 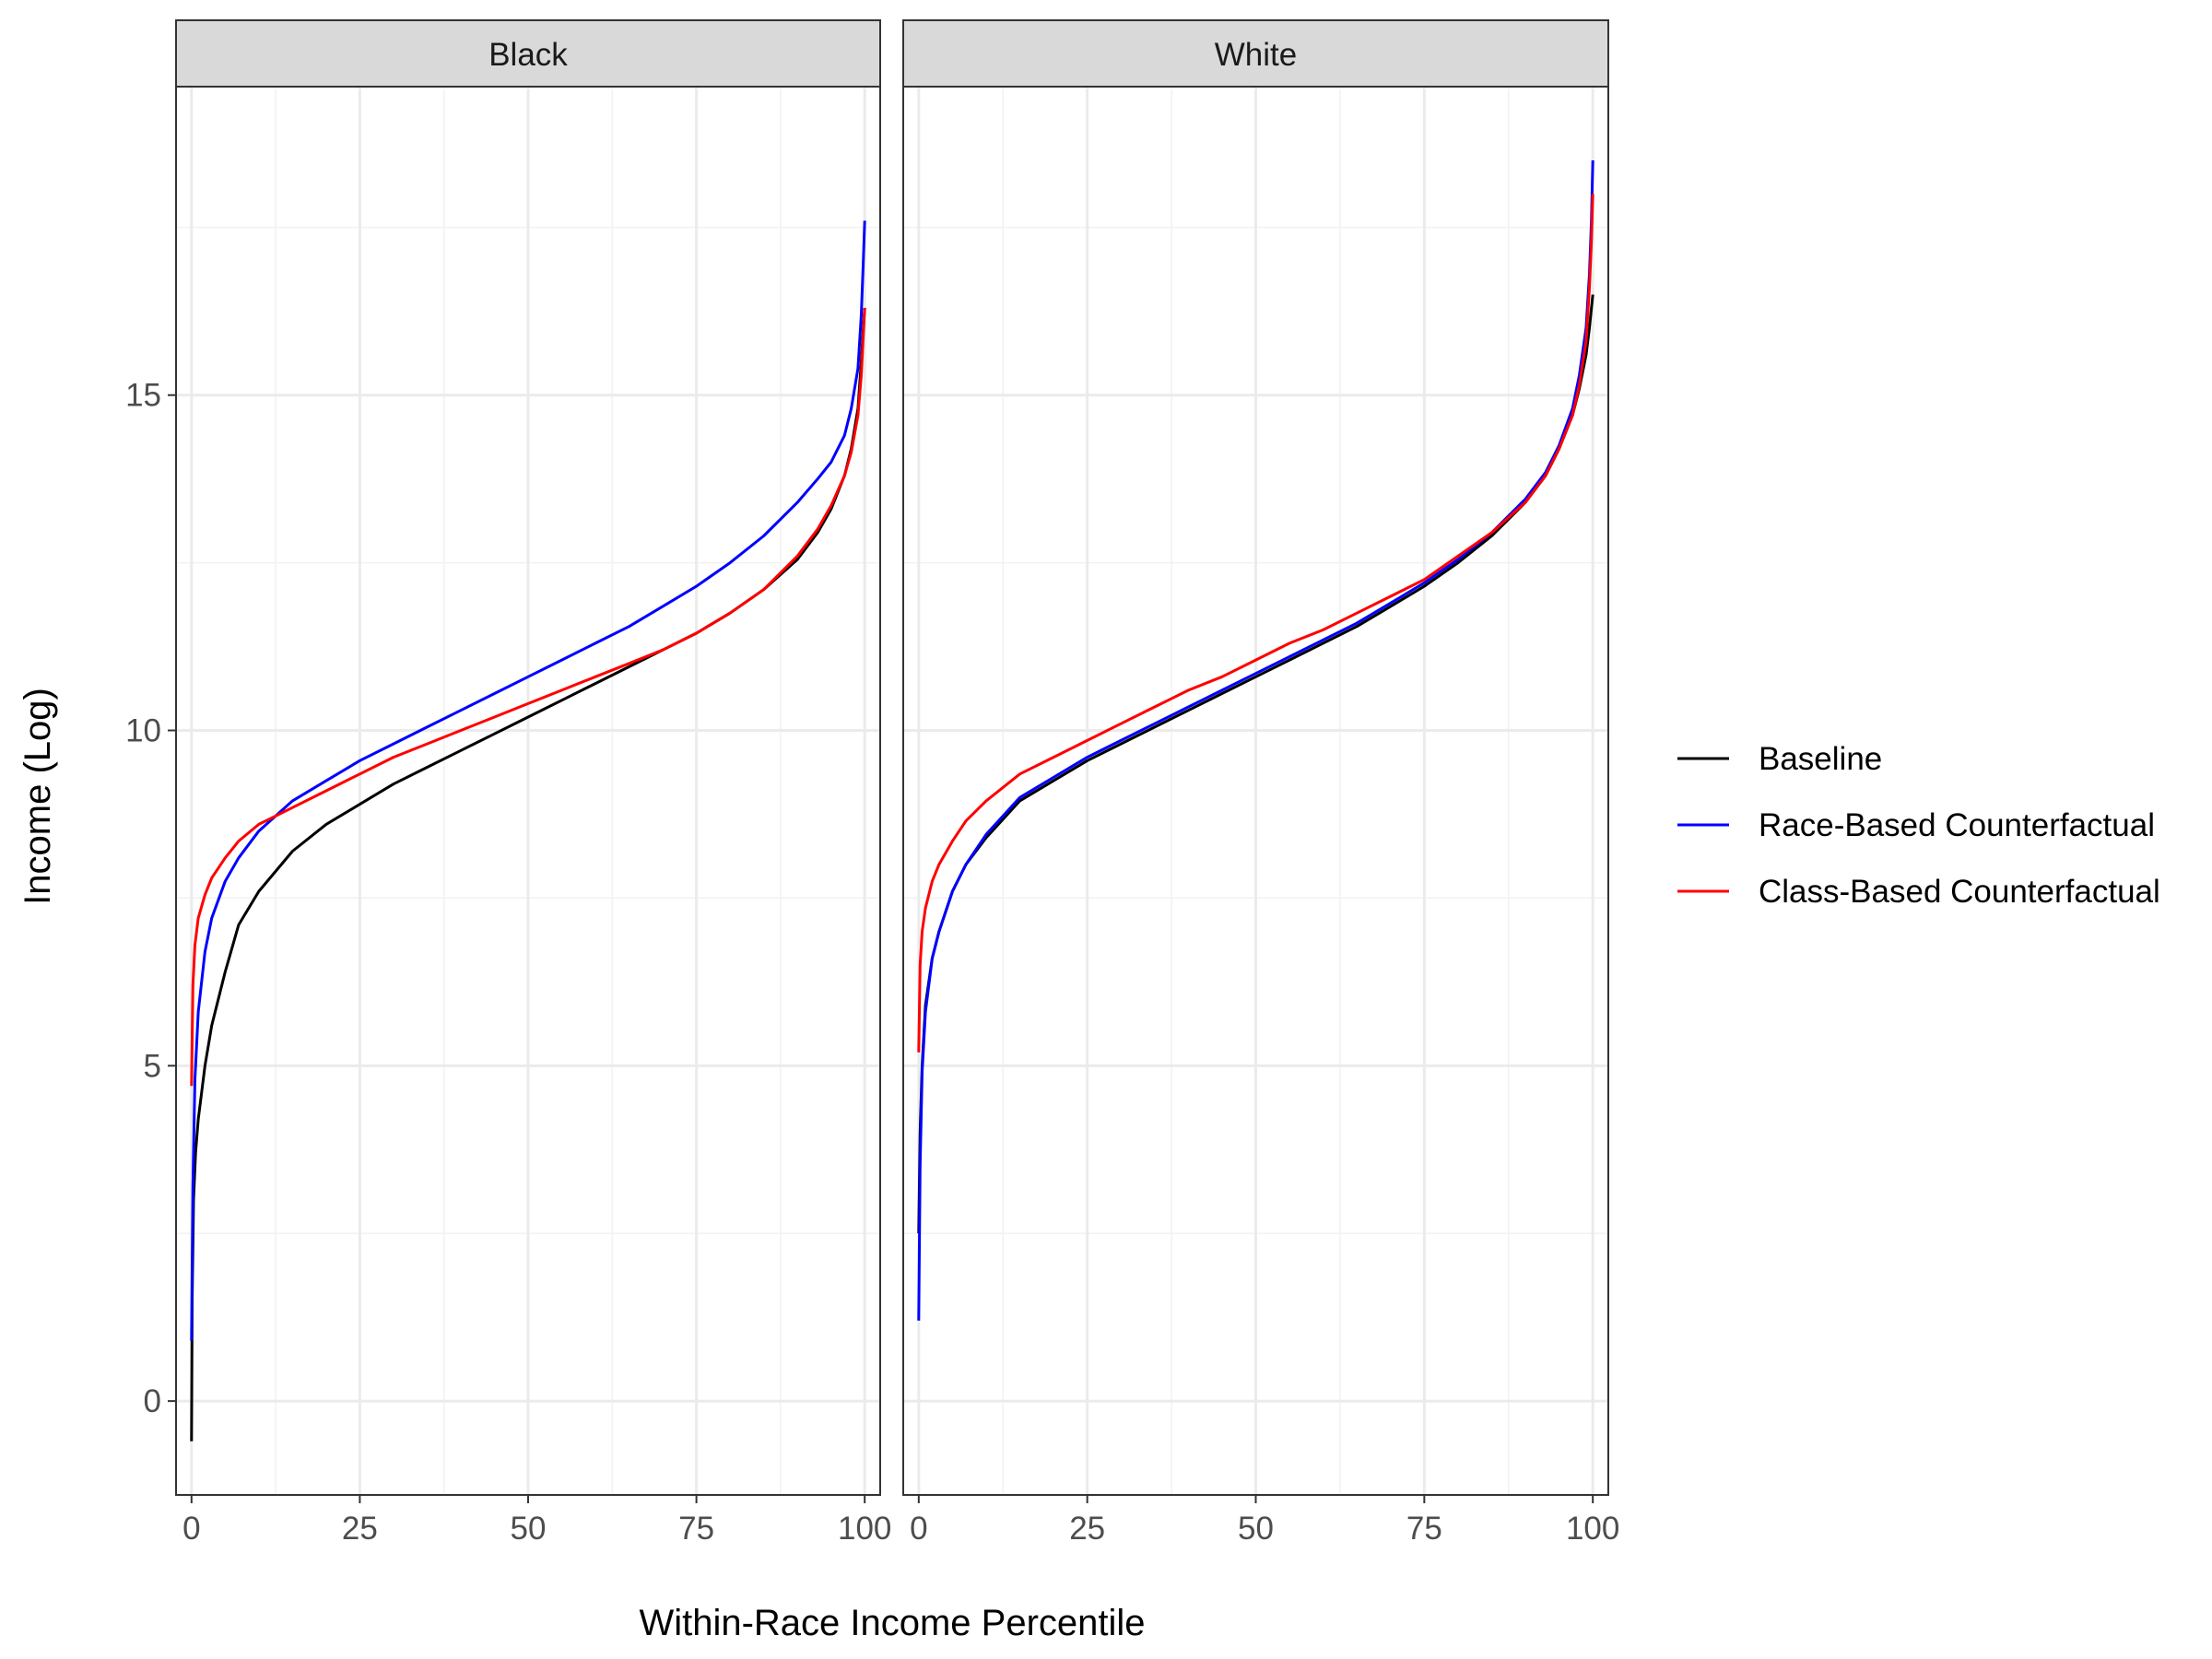 I want to click on legend-item: Class-Based Counterfactual, so click(x=1918, y=892).